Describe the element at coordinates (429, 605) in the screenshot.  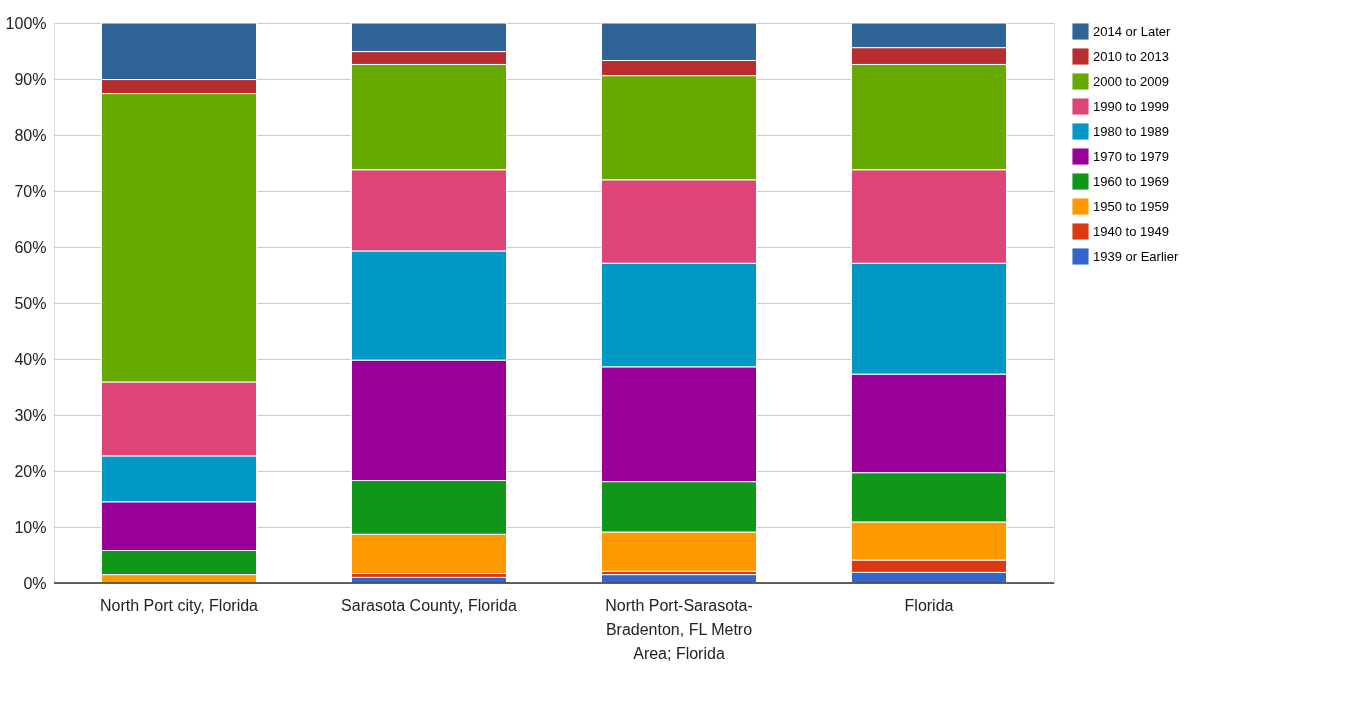
I see `x-tick-label: Sarasota County, Florida` at that location.